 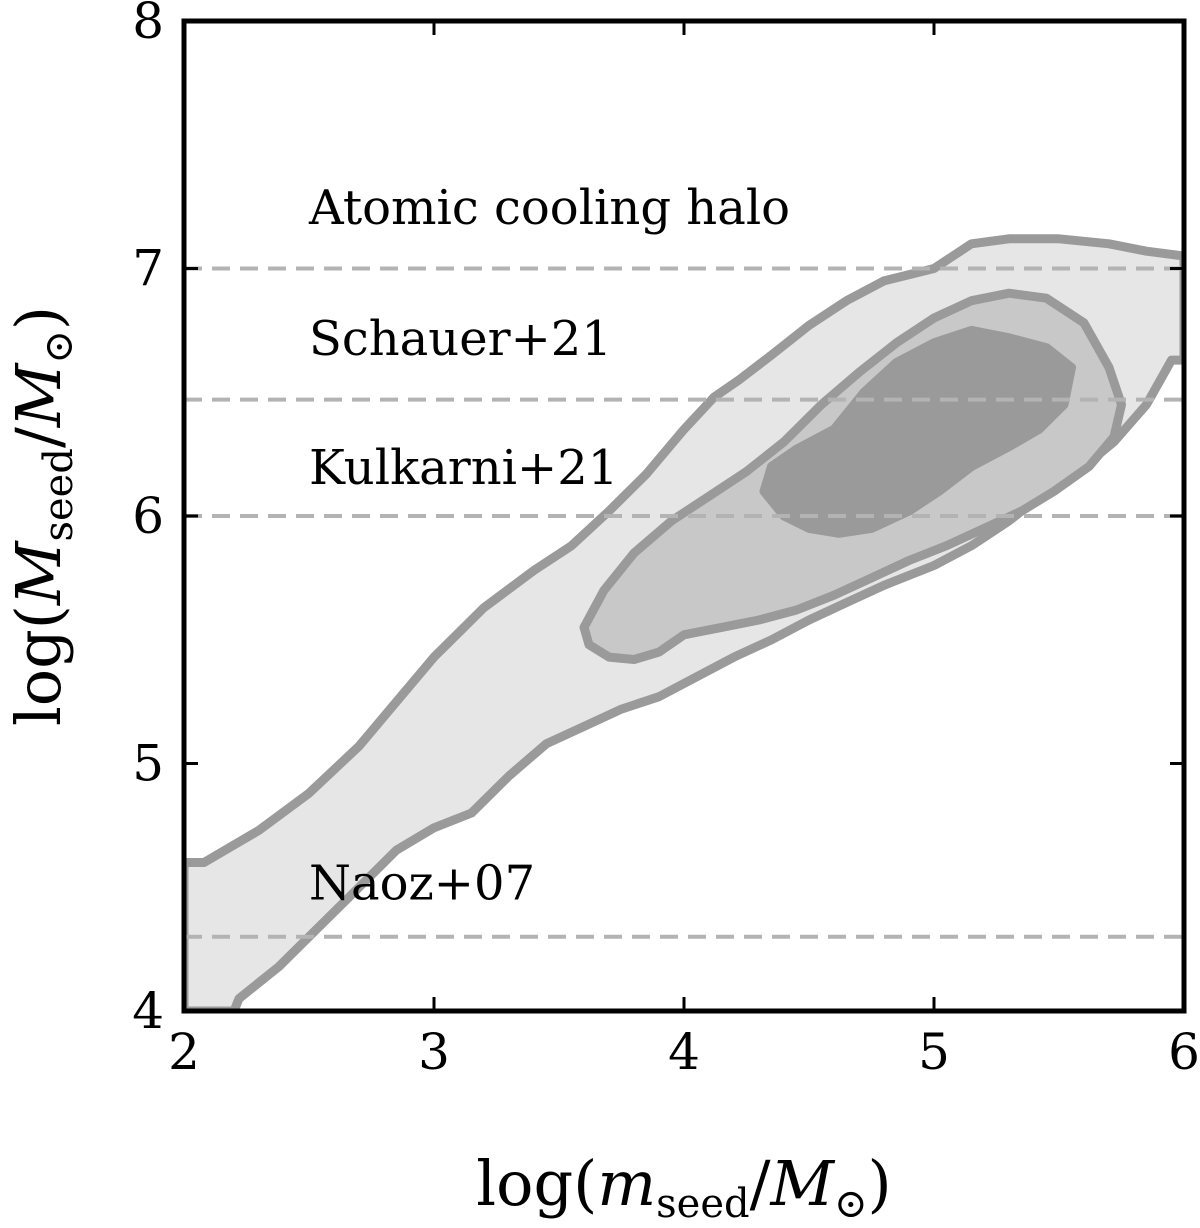 What do you see at coordinates (917, 431) in the screenshot?
I see `contour-inner` at bounding box center [917, 431].